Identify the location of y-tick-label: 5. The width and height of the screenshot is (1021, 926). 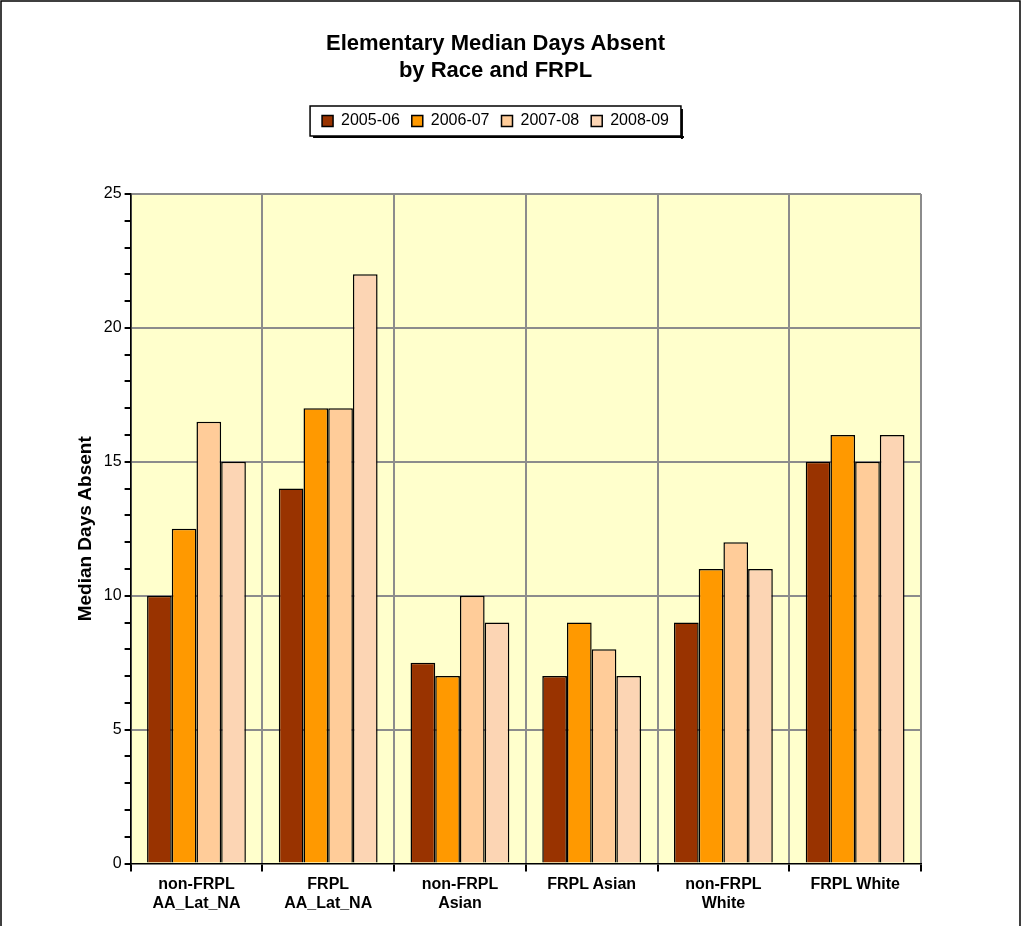
(117, 729).